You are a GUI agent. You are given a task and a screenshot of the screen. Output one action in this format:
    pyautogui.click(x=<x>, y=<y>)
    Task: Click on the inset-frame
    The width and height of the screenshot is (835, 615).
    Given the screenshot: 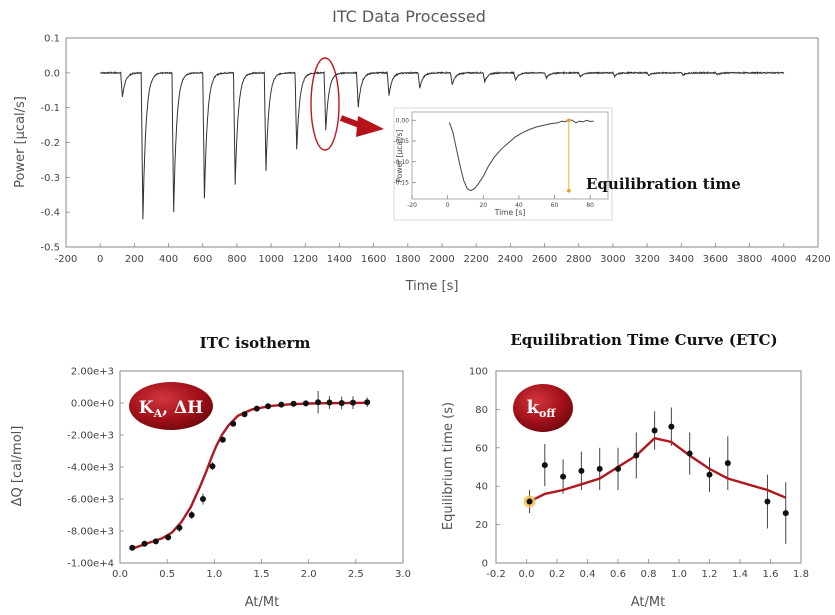 What is the action you would take?
    pyautogui.click(x=510, y=155)
    